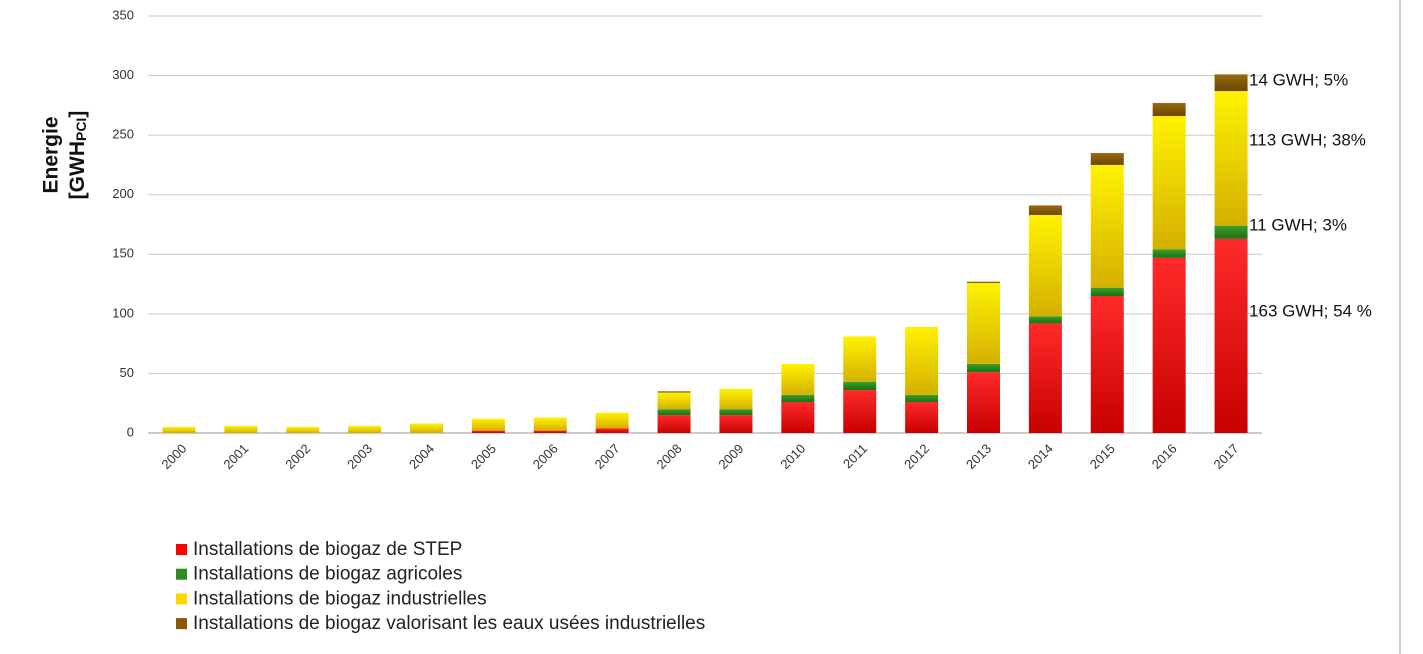 Image resolution: width=1423 pixels, height=654 pixels. I want to click on x-tick-label: 2014, so click(1040, 456).